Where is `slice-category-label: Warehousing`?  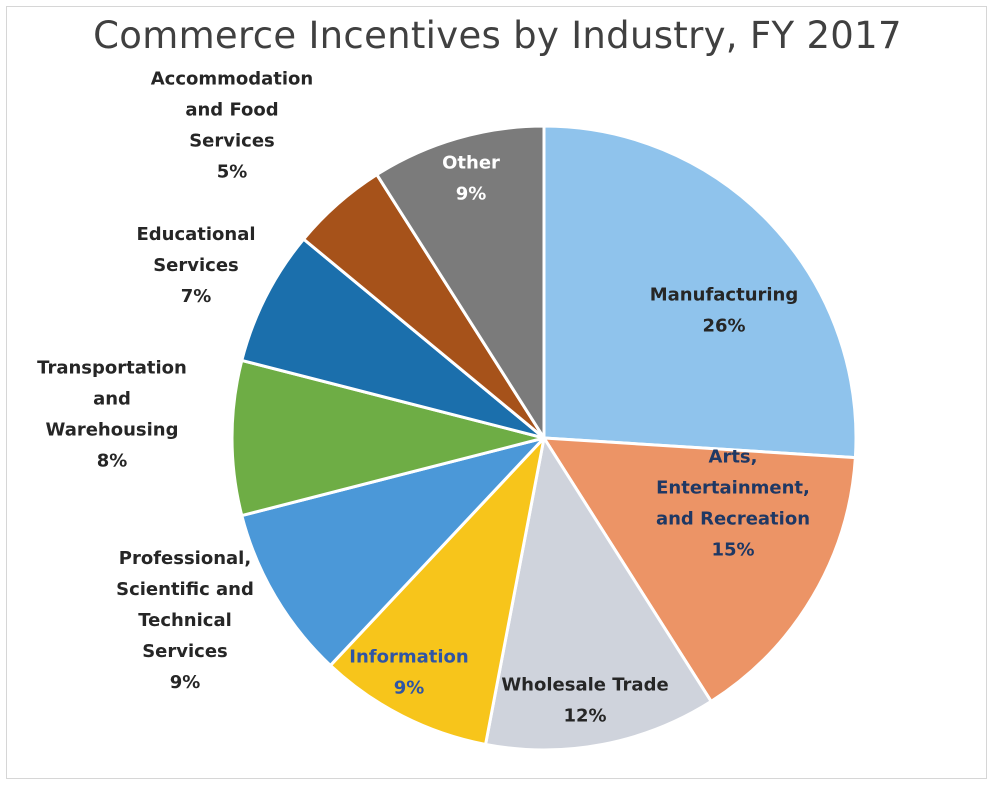 slice-category-label: Warehousing is located at coordinates (111, 430).